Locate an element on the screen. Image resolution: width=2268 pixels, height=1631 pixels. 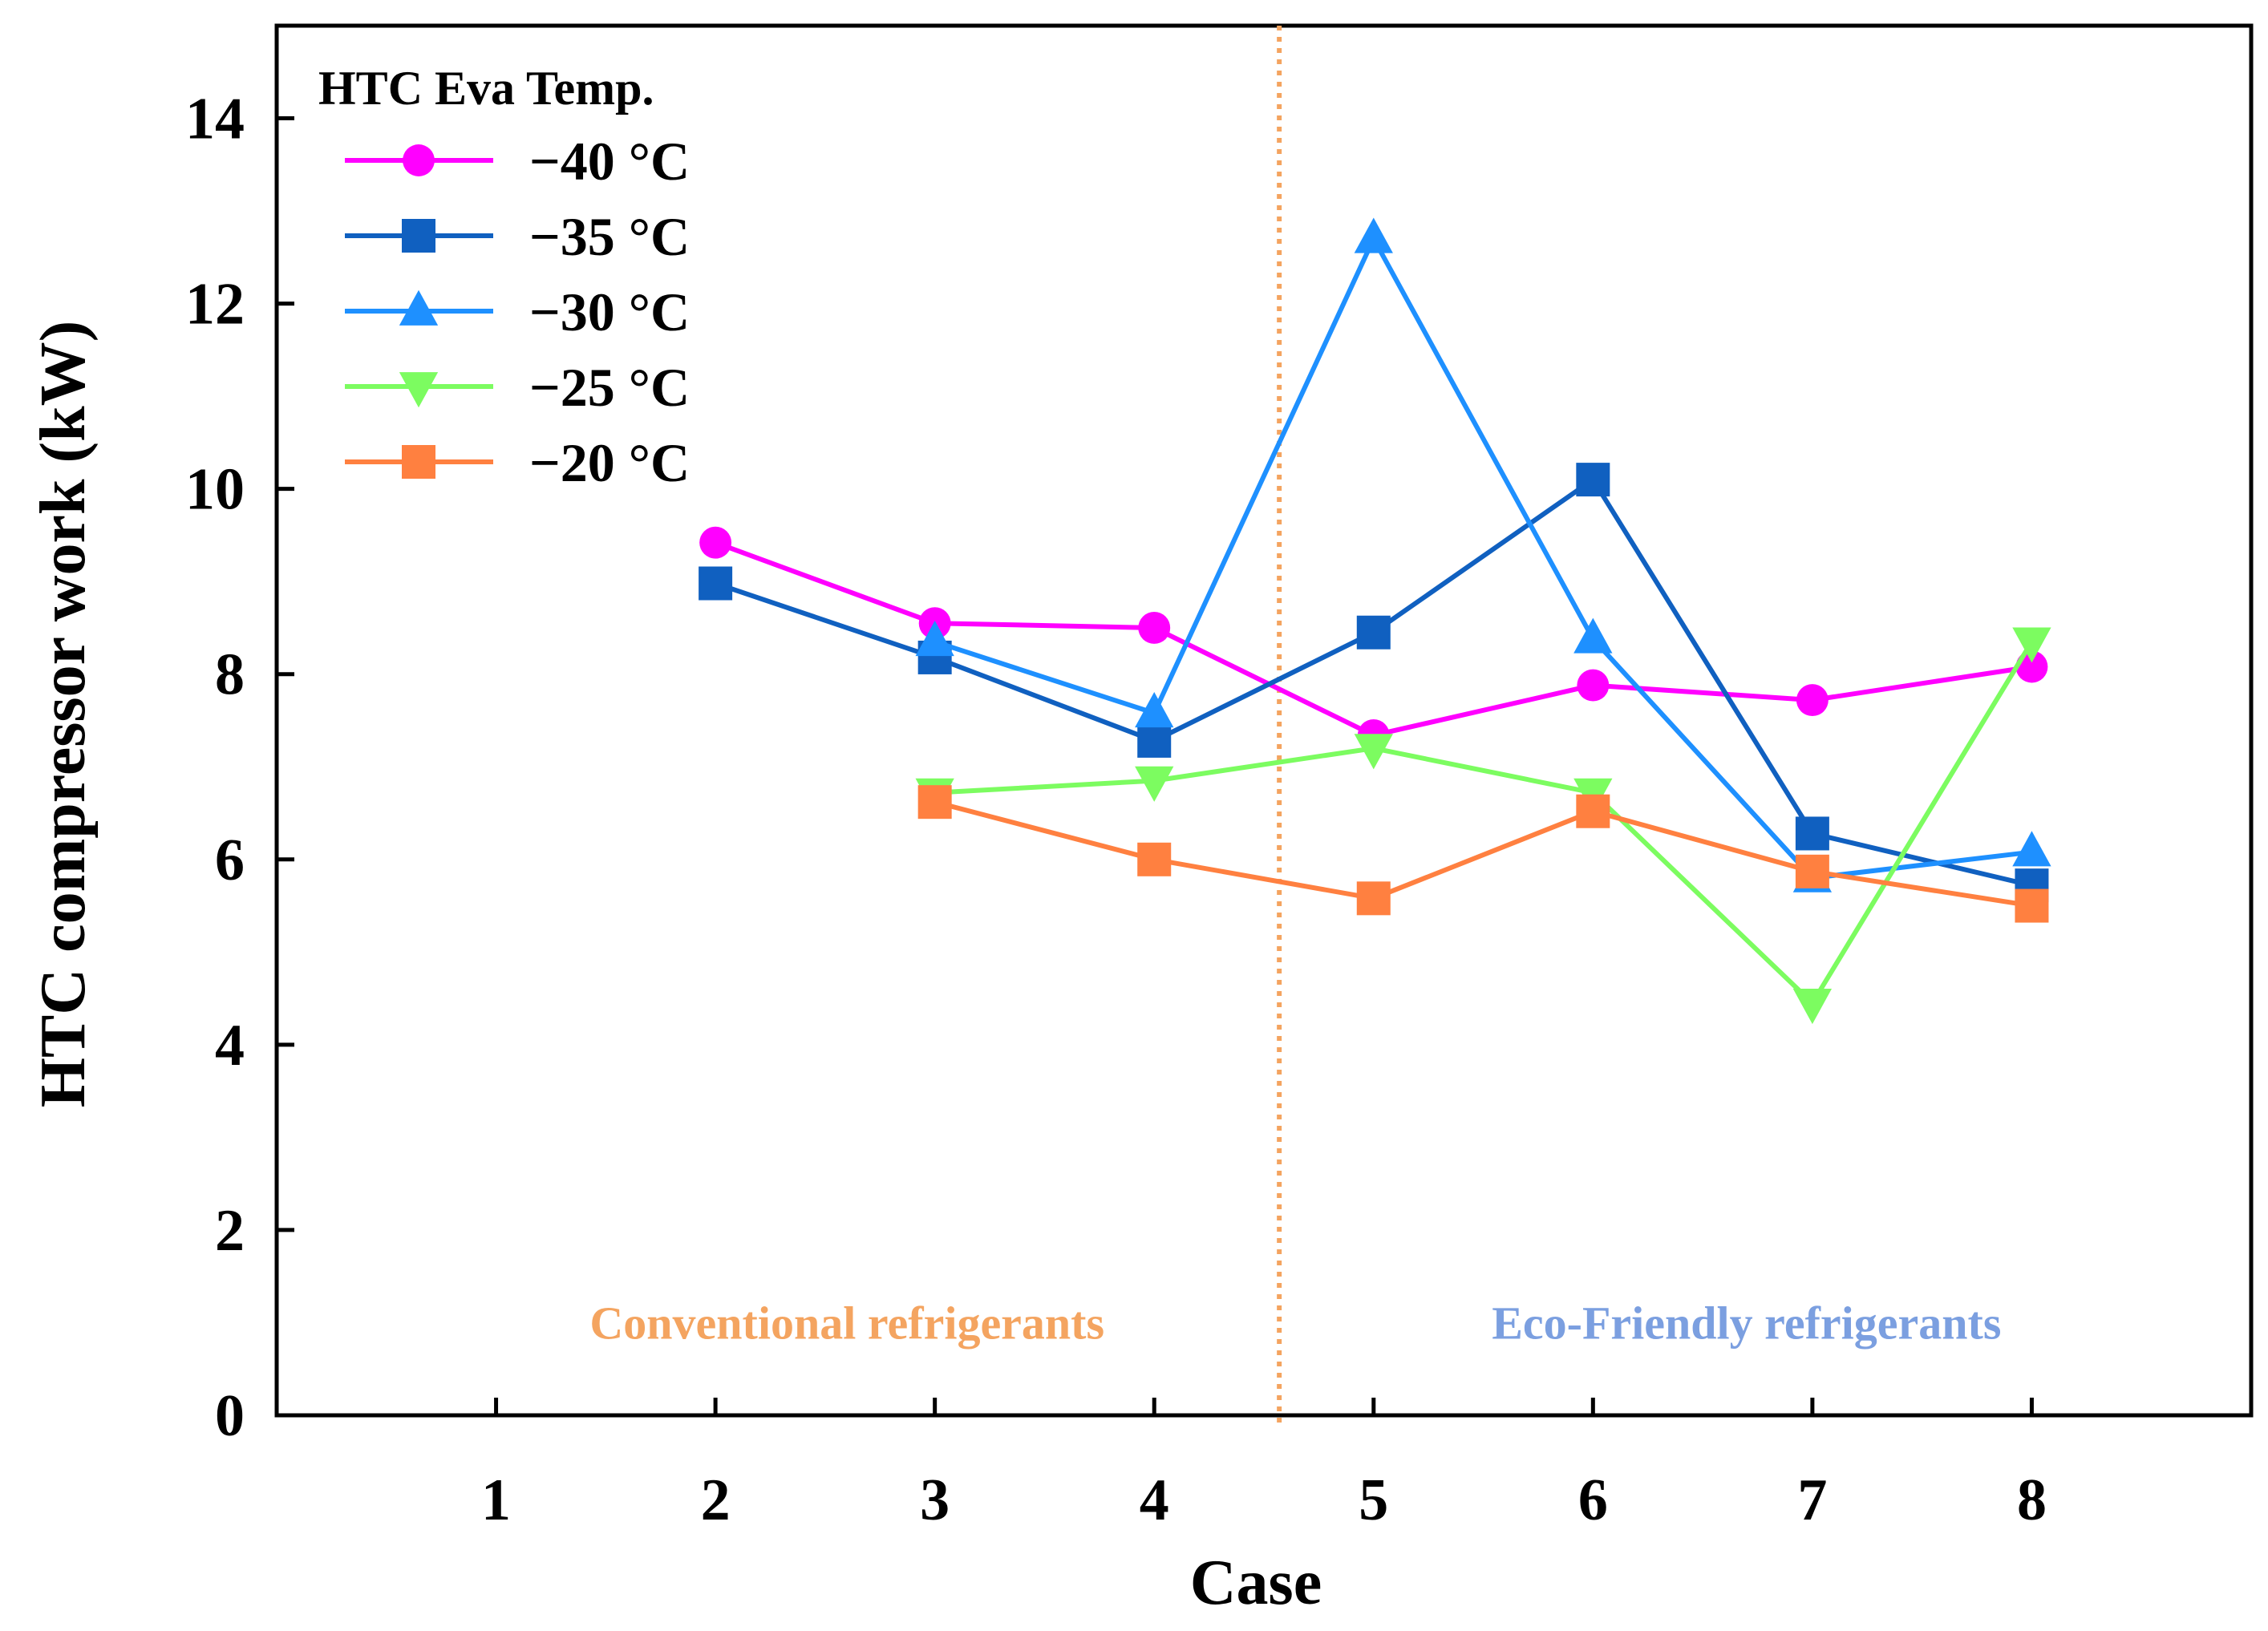
legend-title: HTC Eva Temp. is located at coordinates (486, 88).